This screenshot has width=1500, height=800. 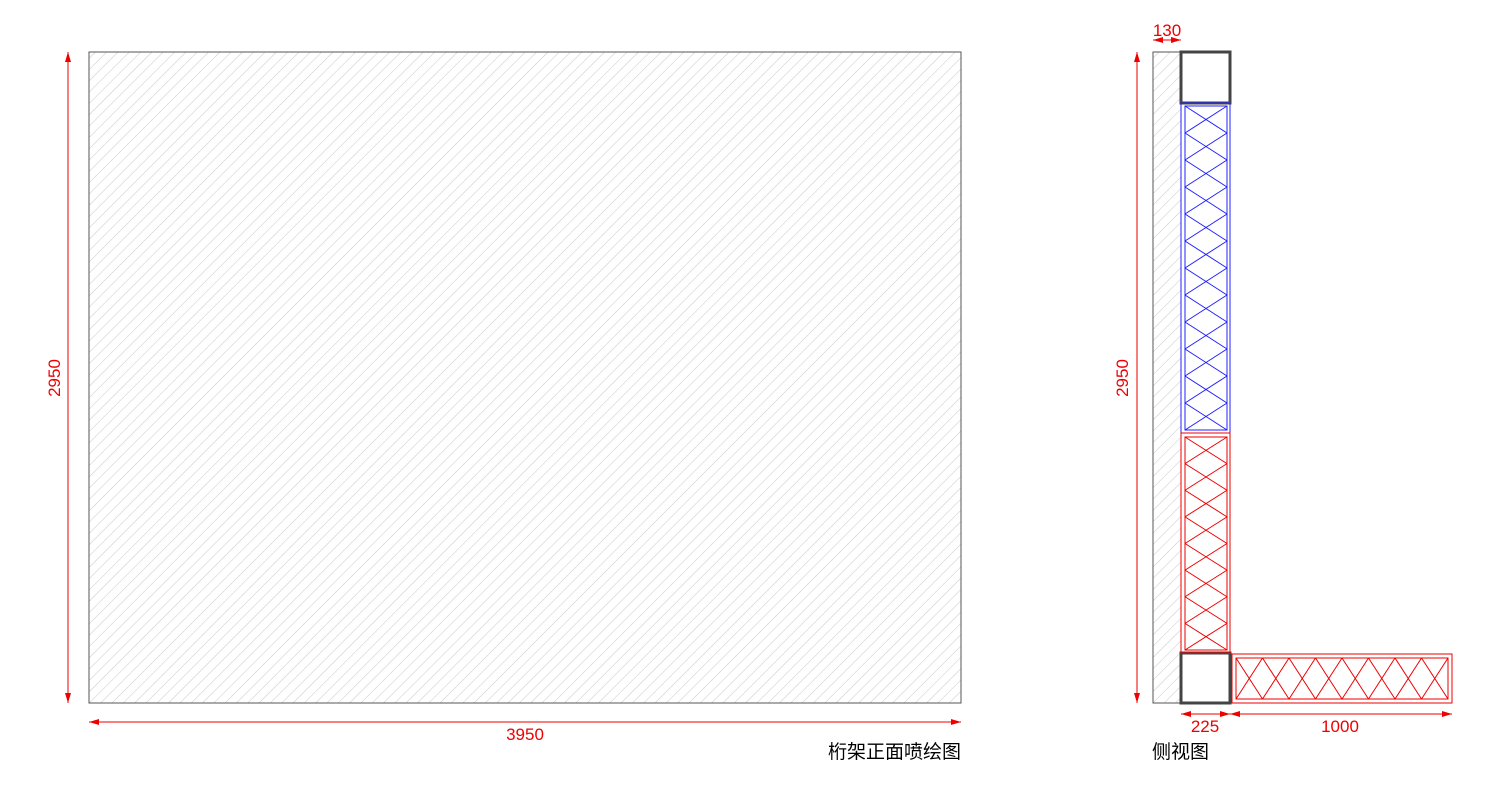 What do you see at coordinates (525, 734) in the screenshot?
I see `width-label: 3950` at bounding box center [525, 734].